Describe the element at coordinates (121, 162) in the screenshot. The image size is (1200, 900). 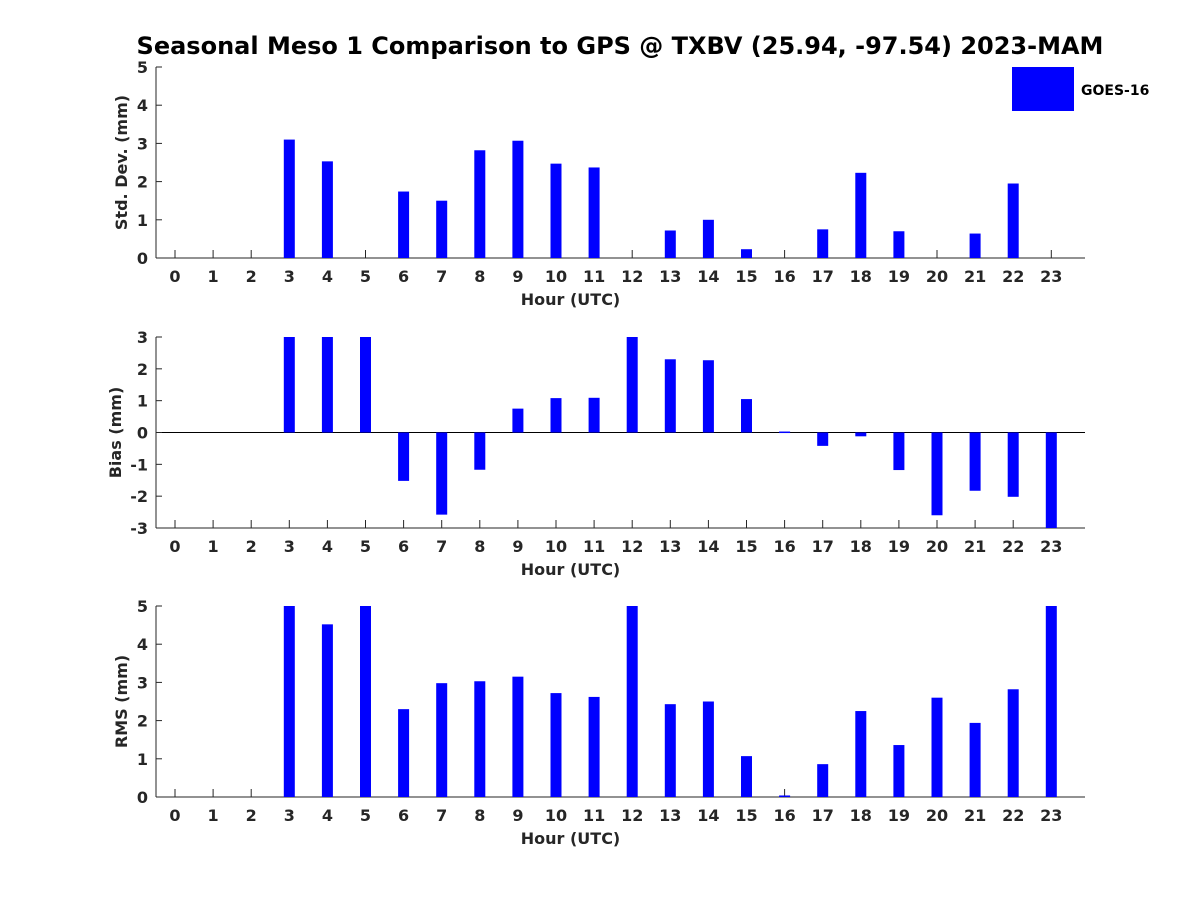
I see `y-axis-label: Std. Dev. (mm)` at that location.